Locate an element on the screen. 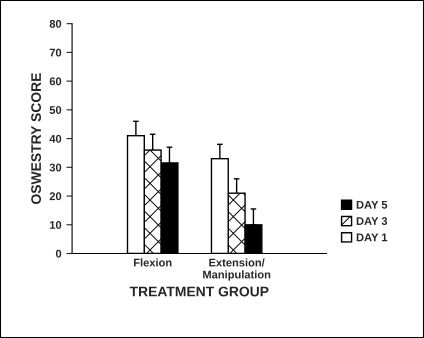 This screenshot has height=338, width=424. y-tick-label: 30 is located at coordinates (56, 168).